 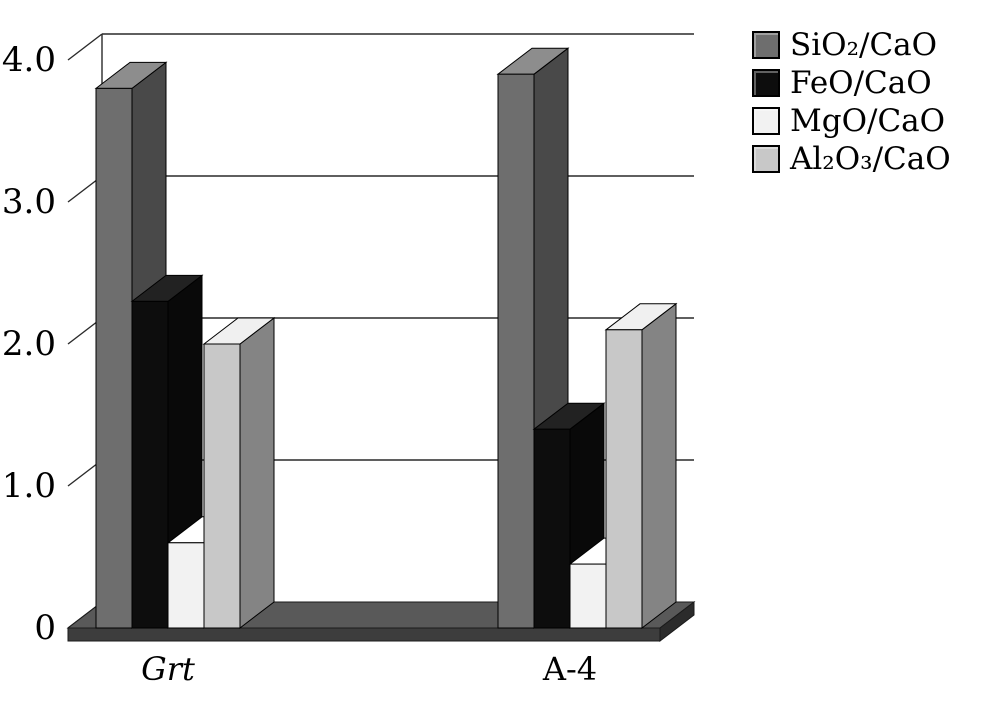 What do you see at coordinates (861, 83) in the screenshot?
I see `legend-label-feo: FeO/CaO` at bounding box center [861, 83].